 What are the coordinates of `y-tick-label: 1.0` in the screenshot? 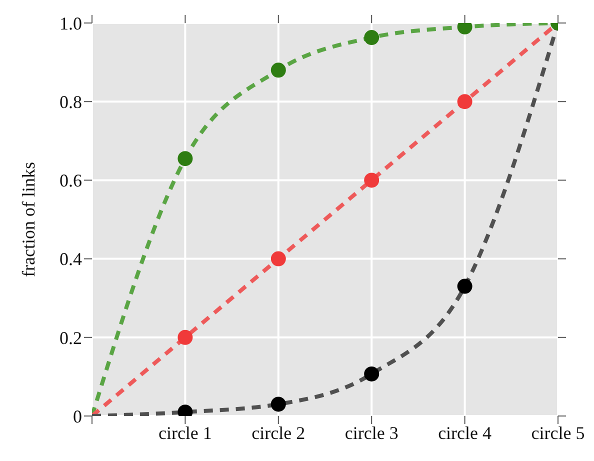 It's located at (71, 23).